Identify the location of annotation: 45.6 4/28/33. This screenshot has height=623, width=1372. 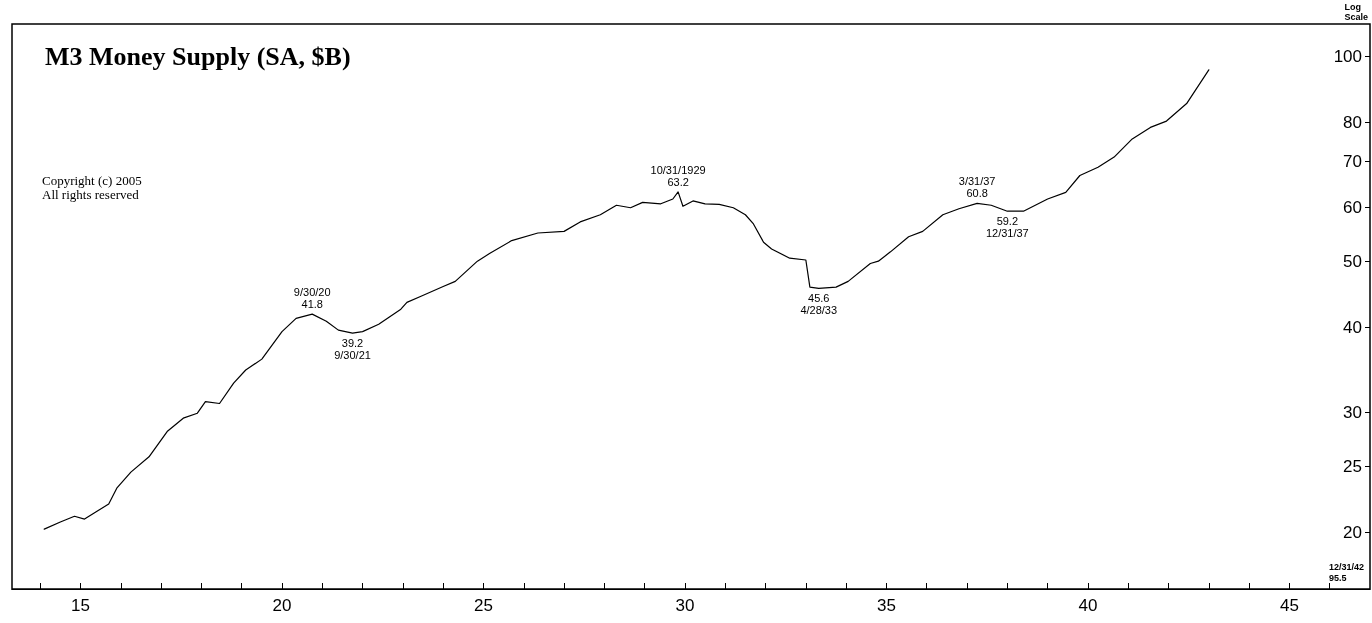
(819, 304).